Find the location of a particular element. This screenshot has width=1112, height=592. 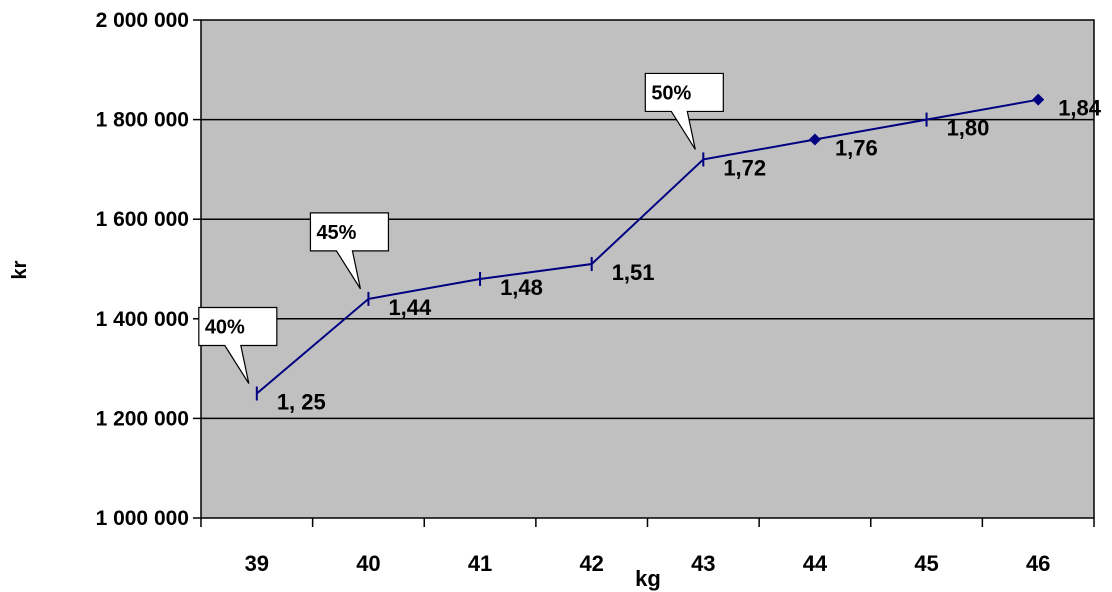

y-tick-label: 1 000 000 is located at coordinates (142, 518).